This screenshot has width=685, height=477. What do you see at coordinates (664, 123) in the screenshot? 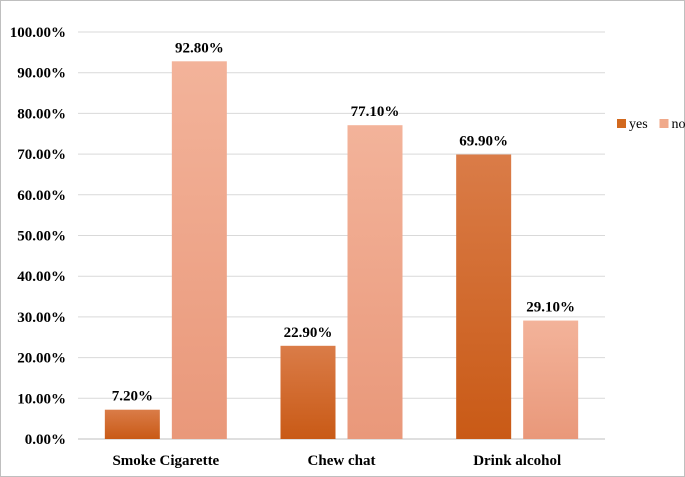
I see `legend-swatch-no` at bounding box center [664, 123].